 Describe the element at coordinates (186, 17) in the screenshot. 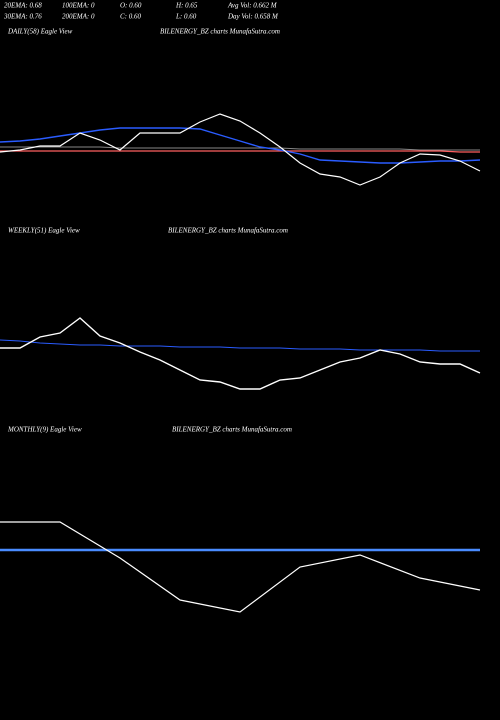

I see `header-stat: L: 0.60` at that location.